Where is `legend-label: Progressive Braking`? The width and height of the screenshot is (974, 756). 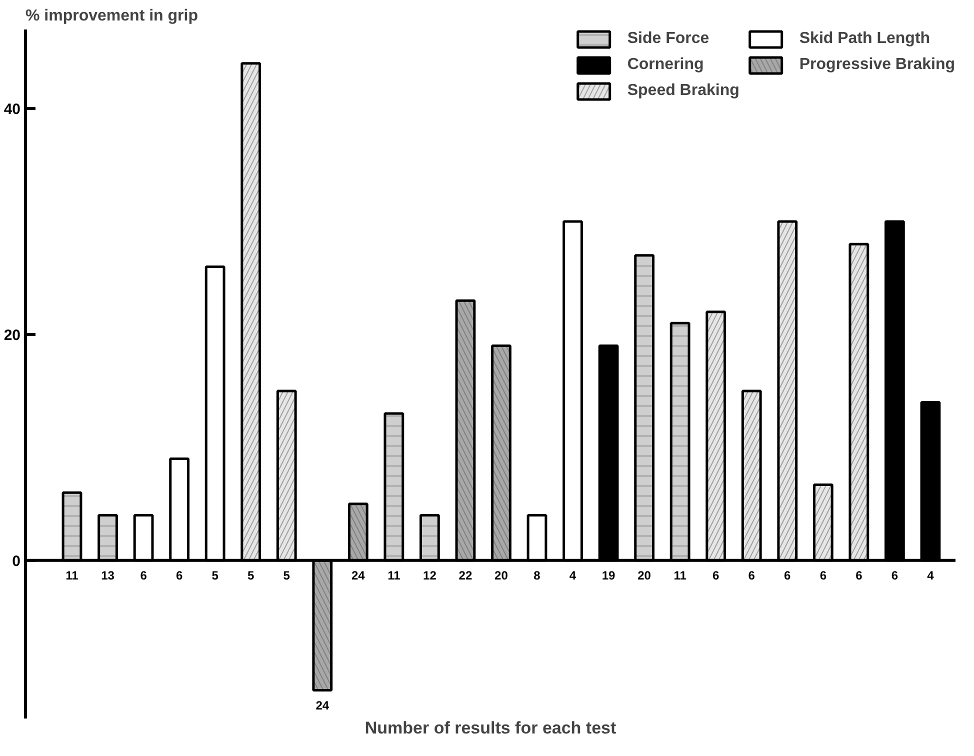
legend-label: Progressive Braking is located at coordinates (877, 65).